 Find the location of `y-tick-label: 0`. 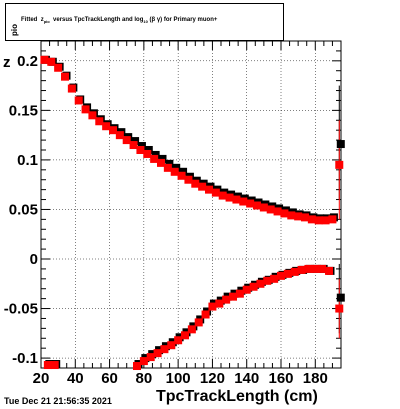

y-tick-label: 0 is located at coordinates (34, 259).